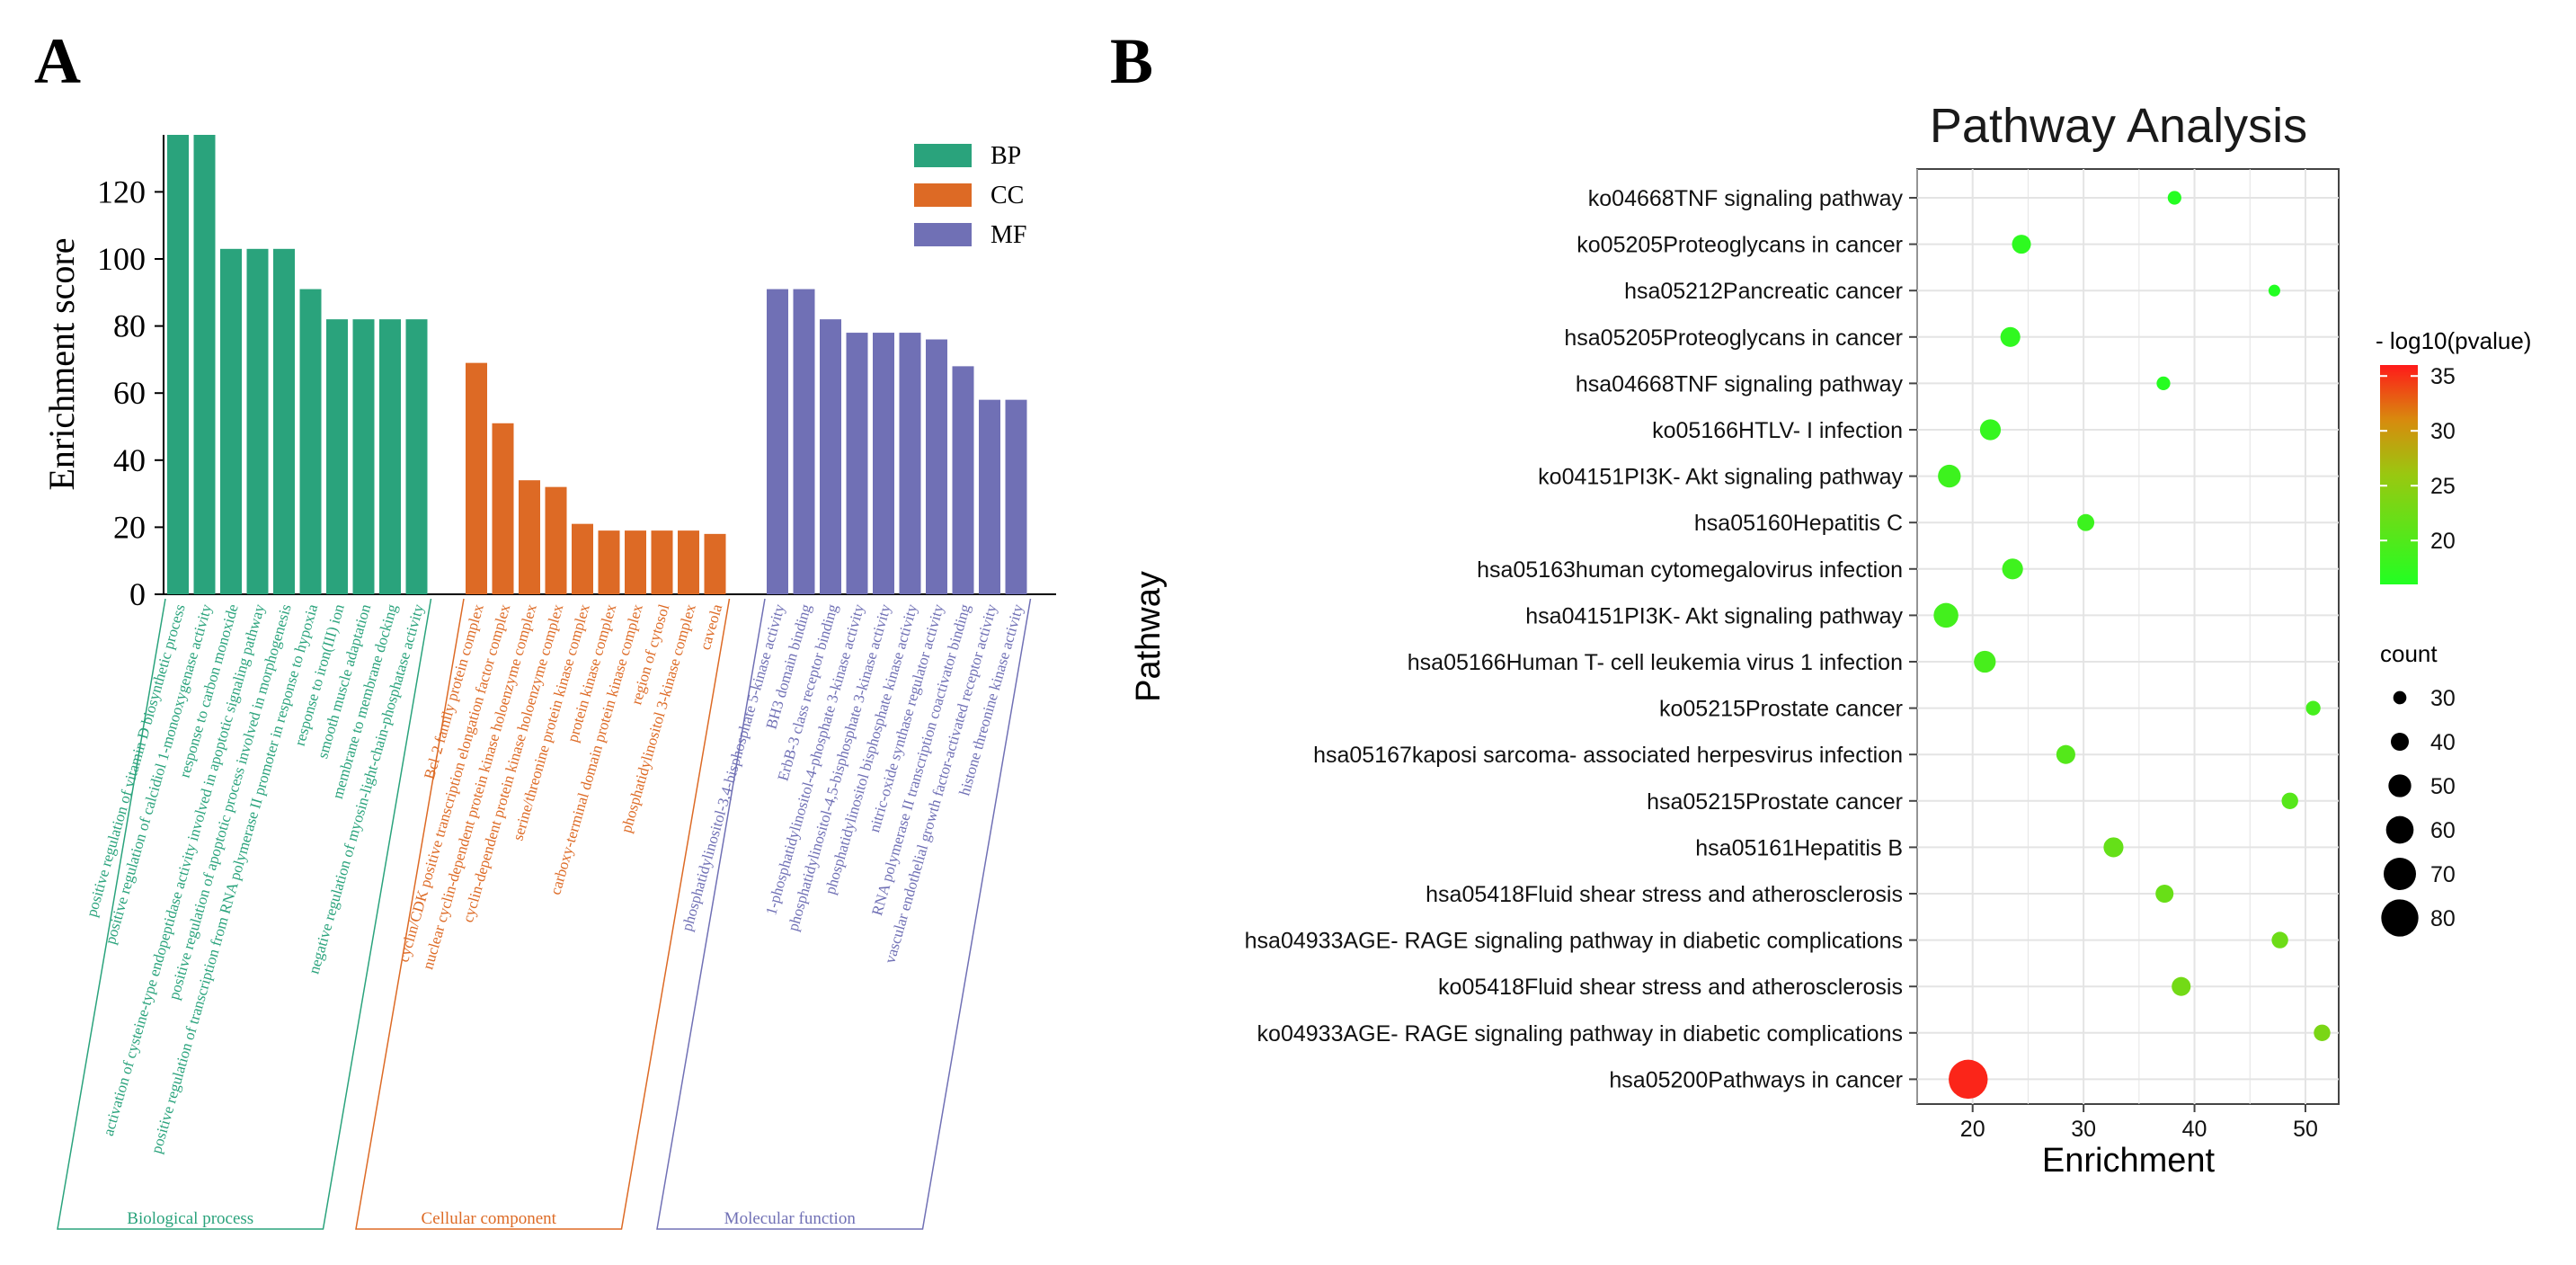 The width and height of the screenshot is (2576, 1265). Describe the element at coordinates (2443, 787) in the screenshot. I see `size-legend-label: 50` at that location.